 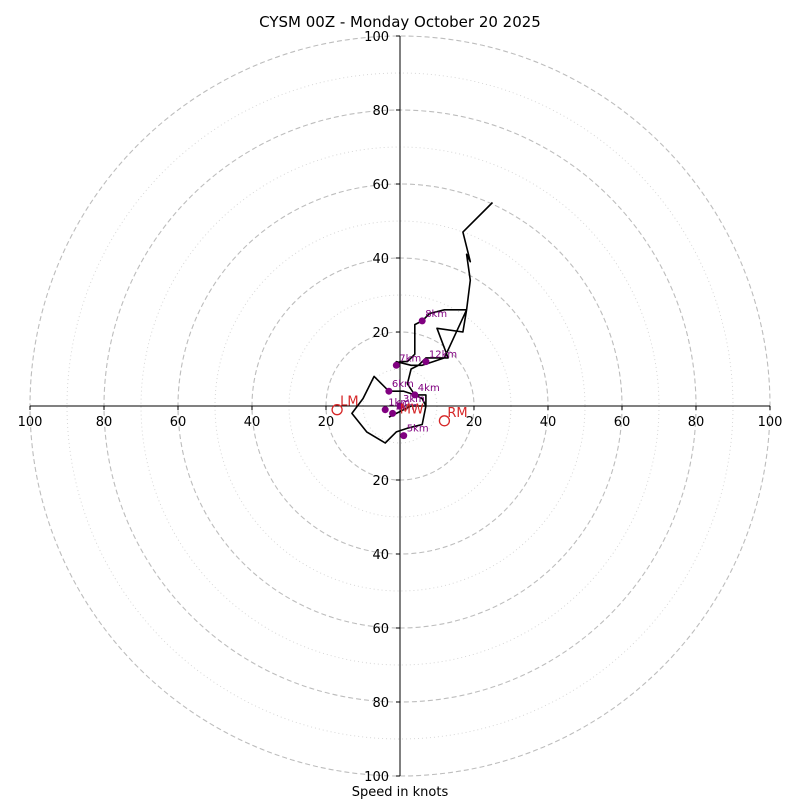 I want to click on storm-motion-label: RM, so click(x=457, y=413).